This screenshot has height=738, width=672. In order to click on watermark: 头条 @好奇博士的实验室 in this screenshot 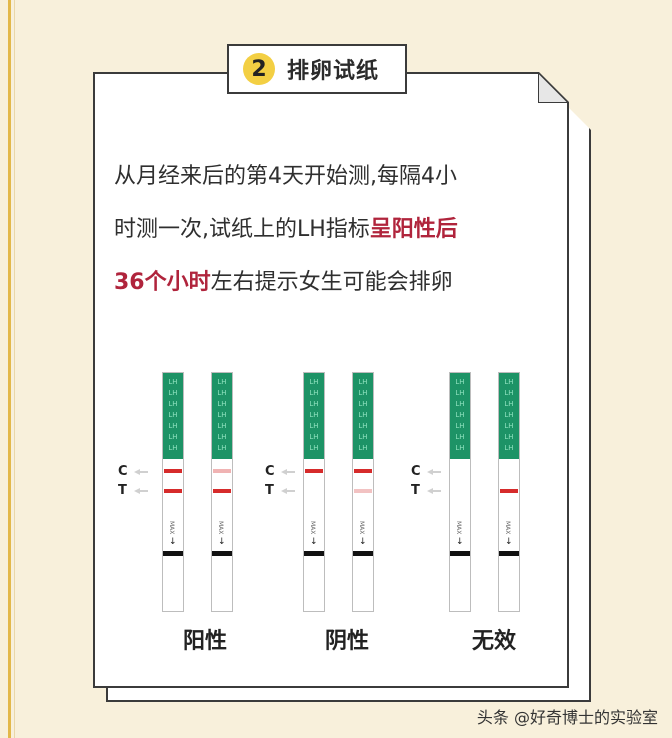, I will do `click(567, 717)`.